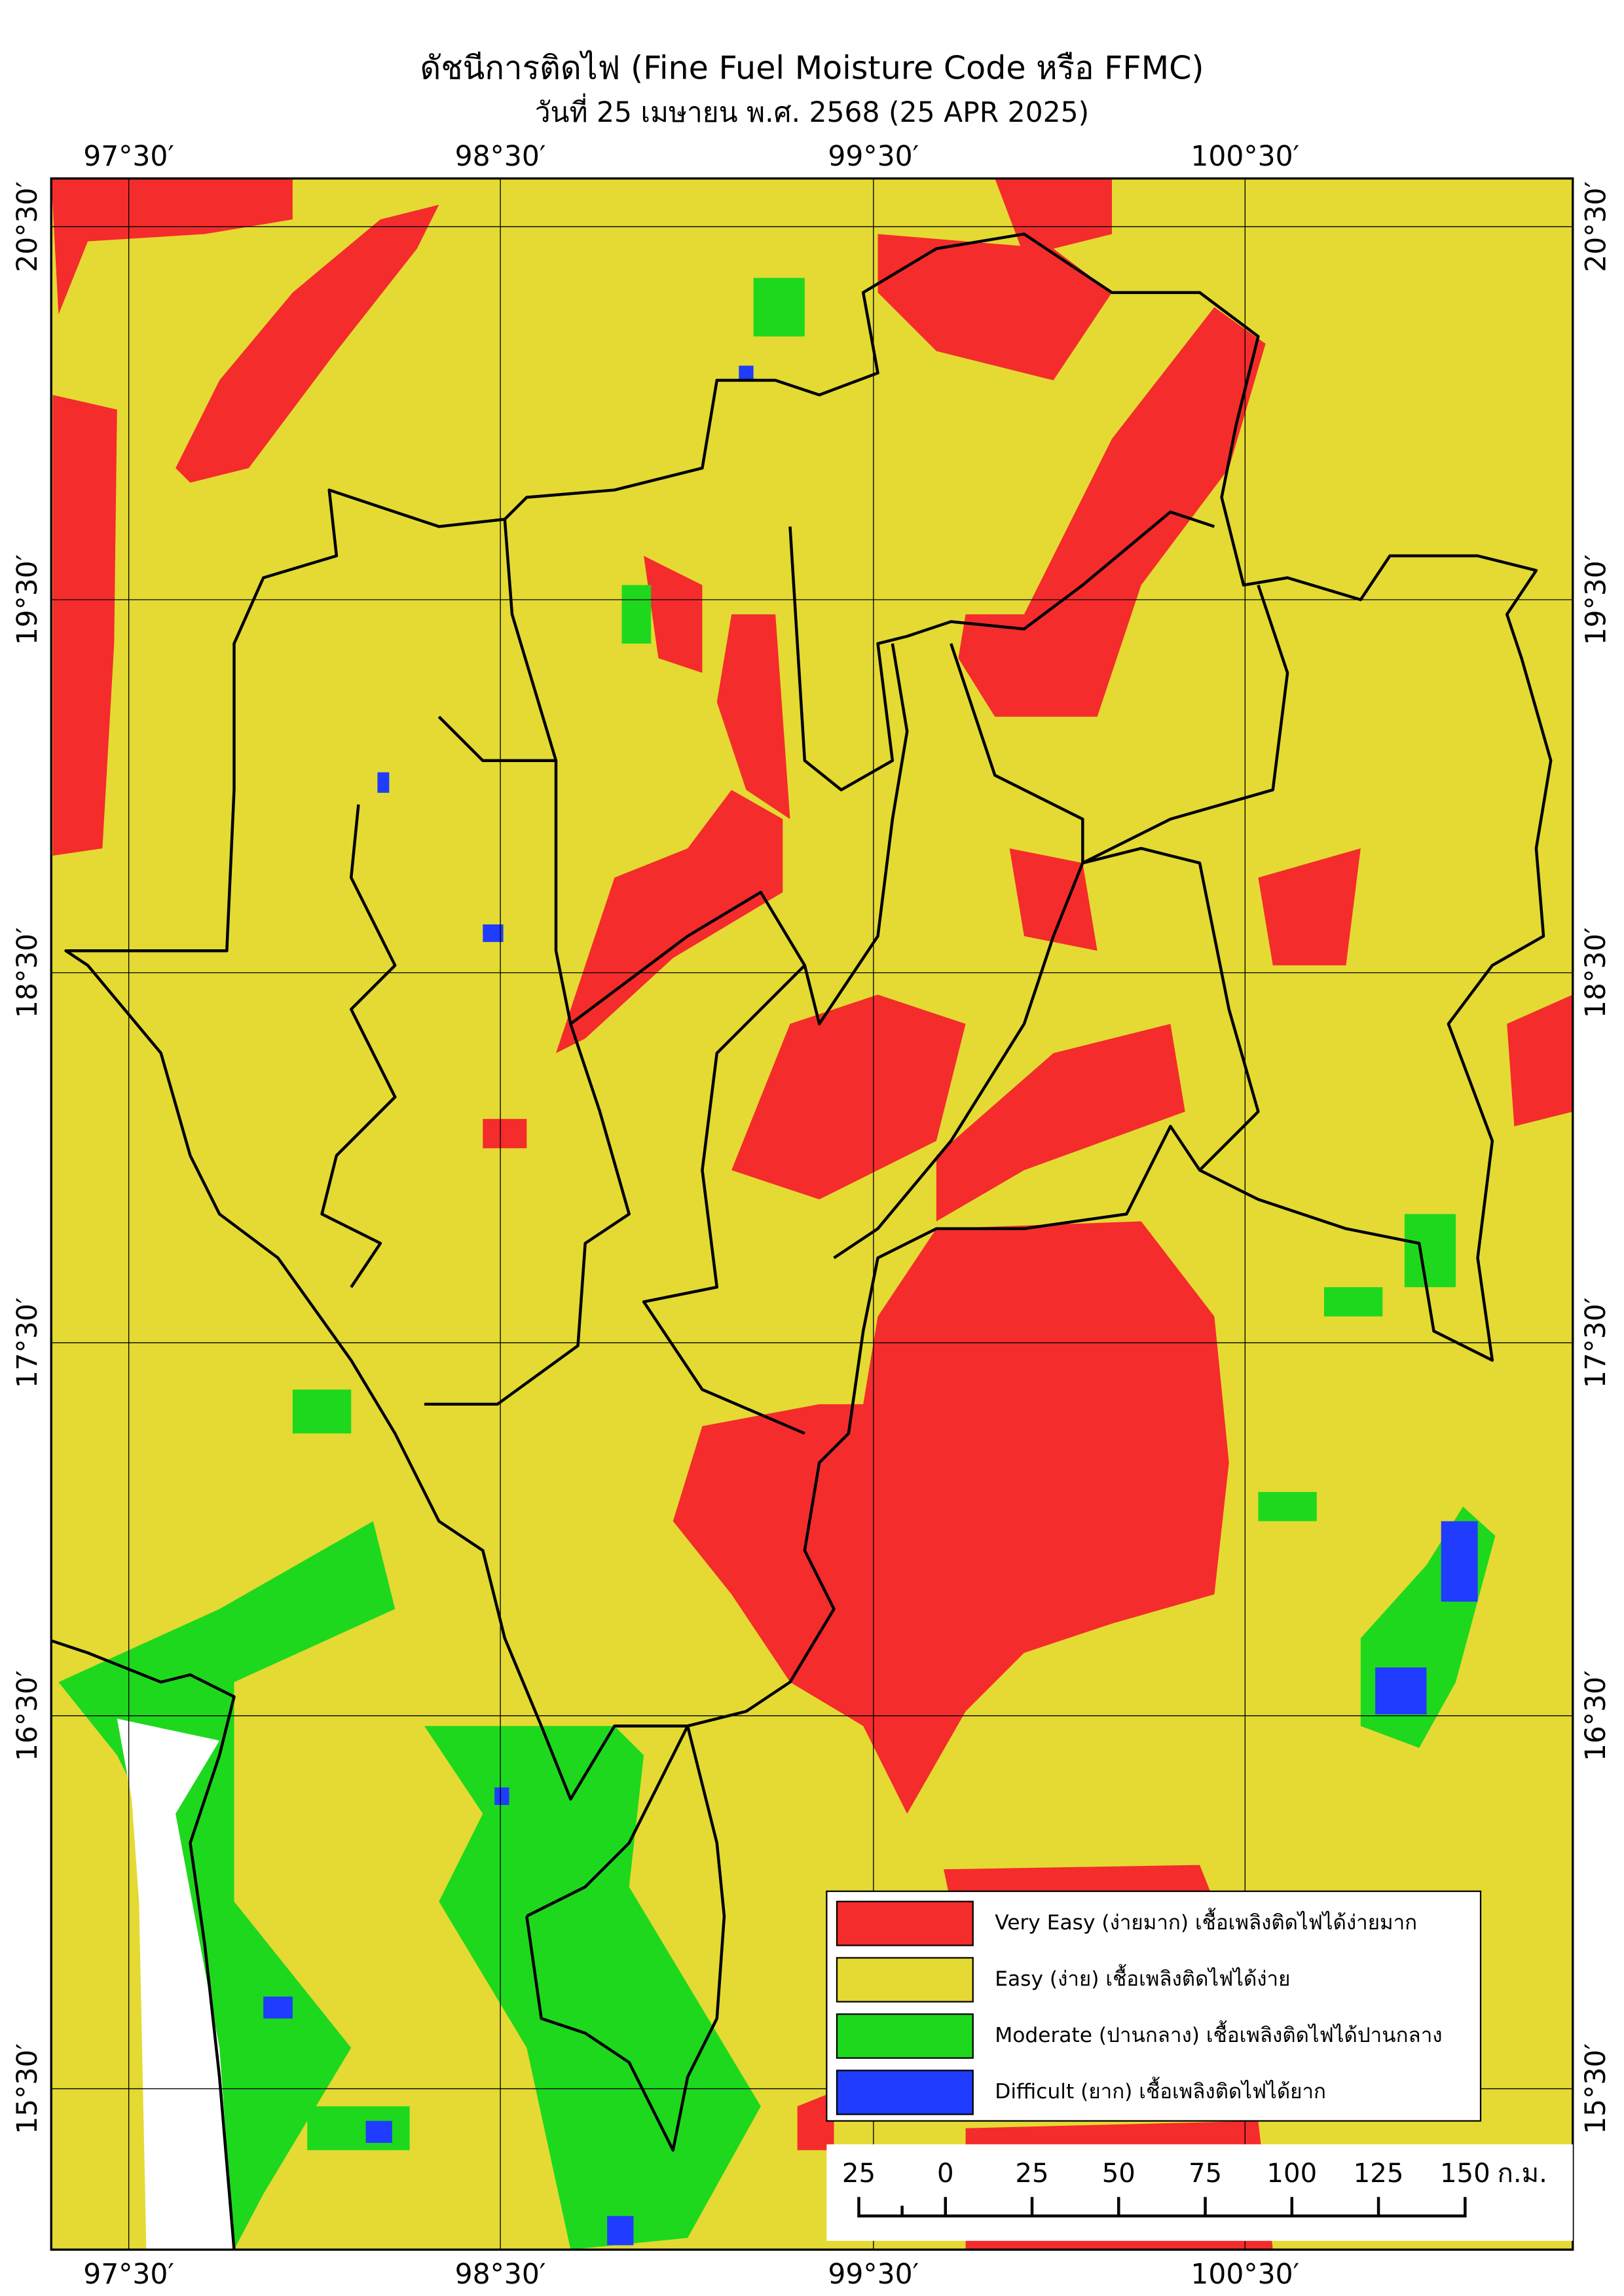  What do you see at coordinates (1379, 2174) in the screenshot?
I see `scale-label: 125` at bounding box center [1379, 2174].